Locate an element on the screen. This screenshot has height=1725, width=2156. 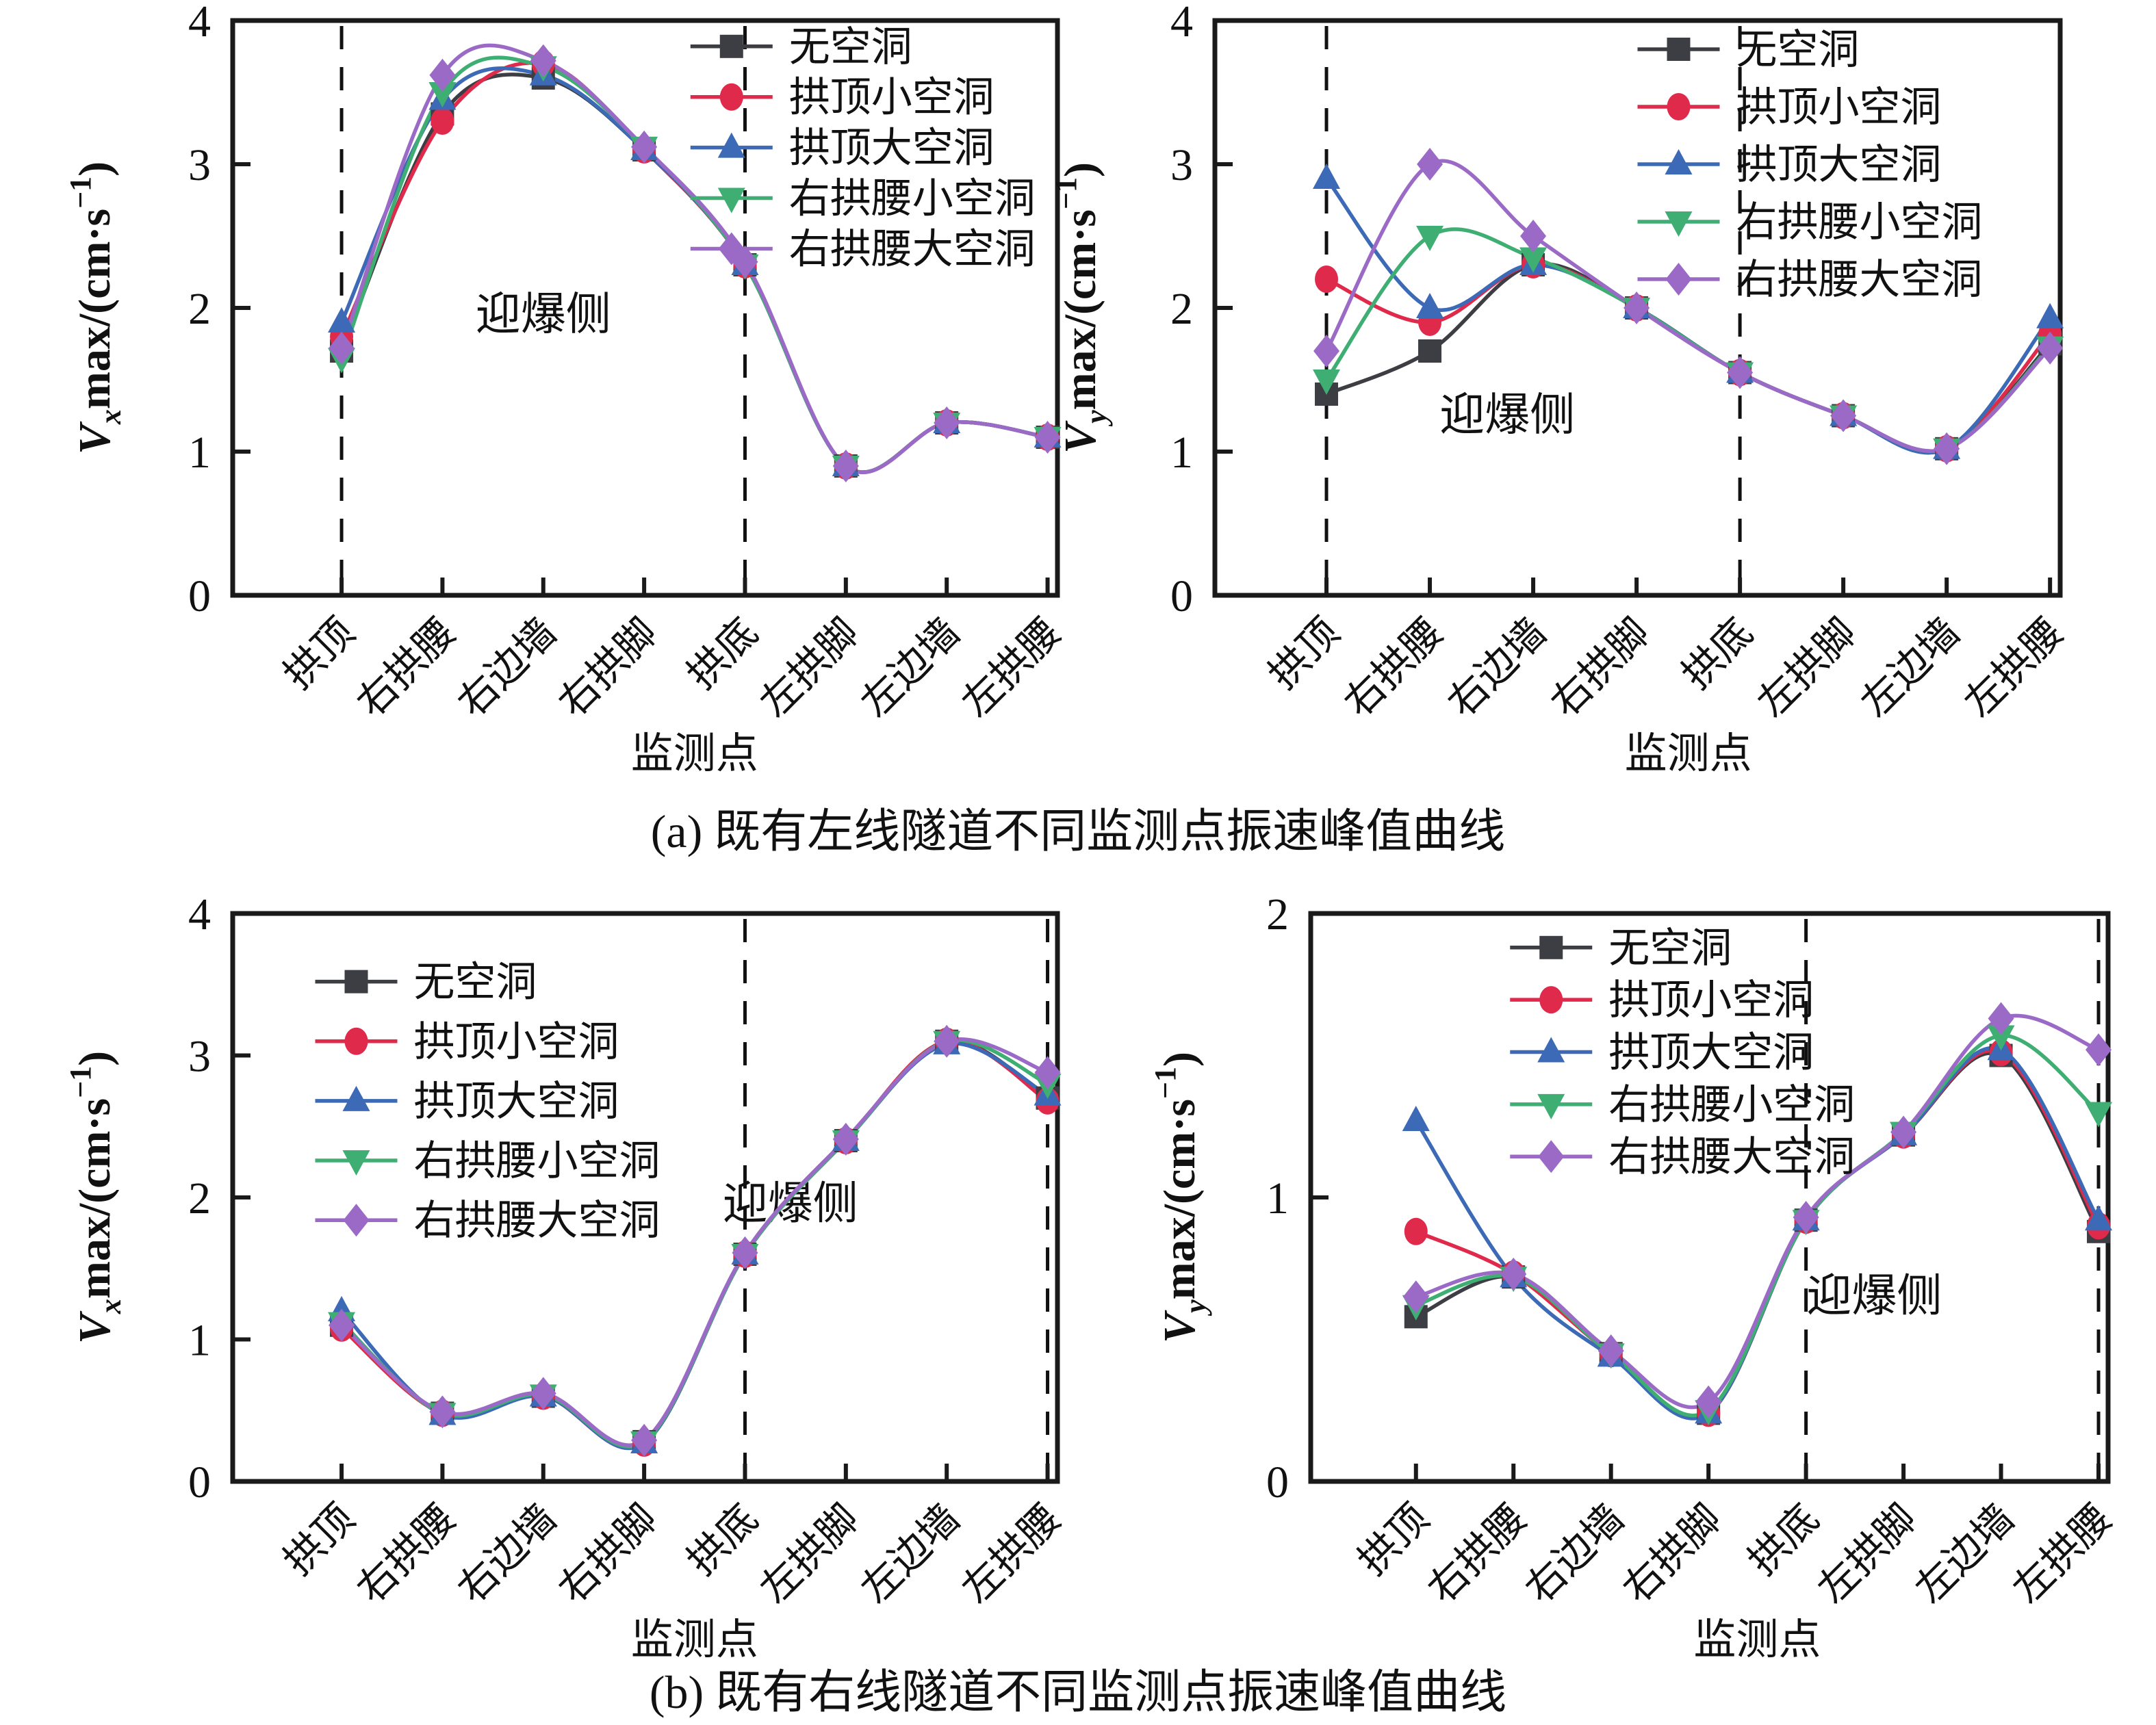
blast-side-annotation: 迎爆侧 is located at coordinates (1507, 416).